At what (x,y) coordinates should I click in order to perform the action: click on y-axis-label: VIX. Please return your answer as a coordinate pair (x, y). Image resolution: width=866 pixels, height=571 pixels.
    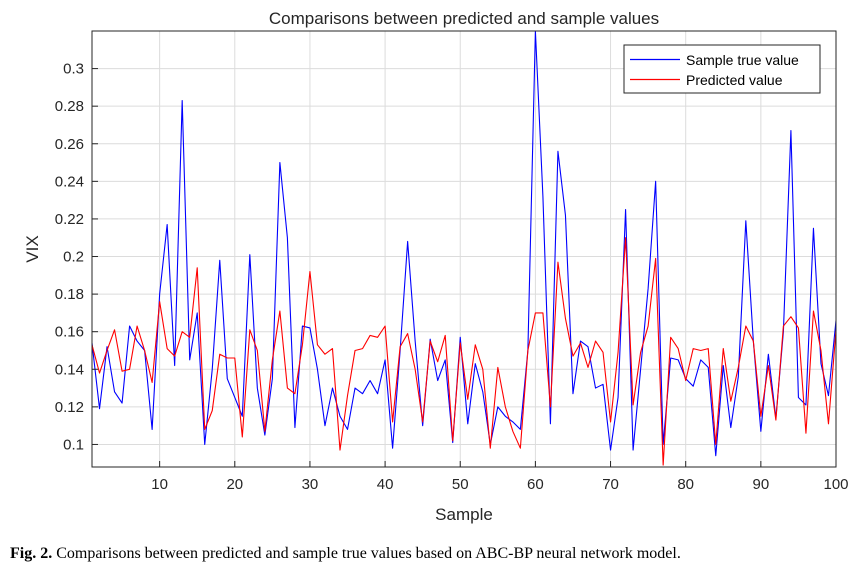
    Looking at the image, I should click on (32, 248).